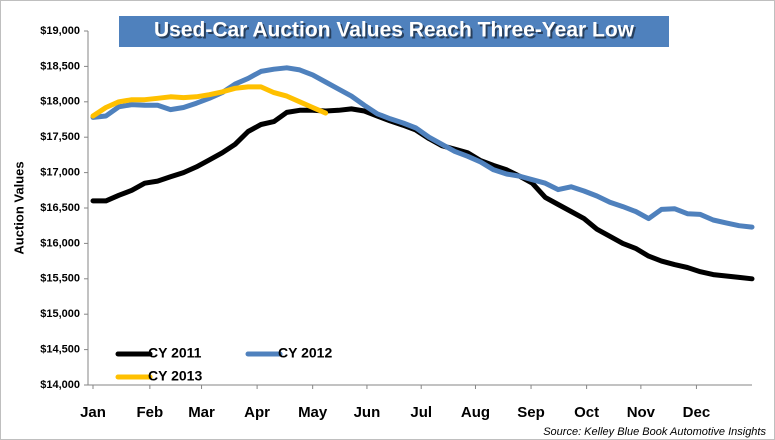  What do you see at coordinates (60, 31) in the screenshot?
I see `y-tick-label: $19,000` at bounding box center [60, 31].